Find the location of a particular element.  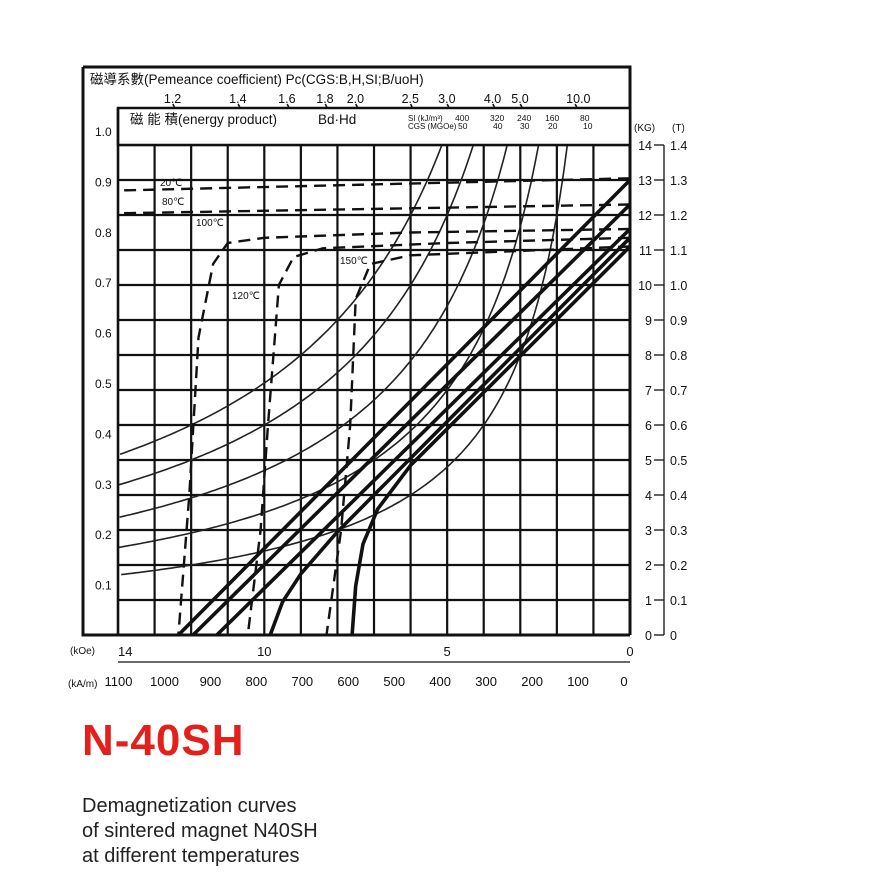

left-axis-tick-label: 0.7 is located at coordinates (103, 283).